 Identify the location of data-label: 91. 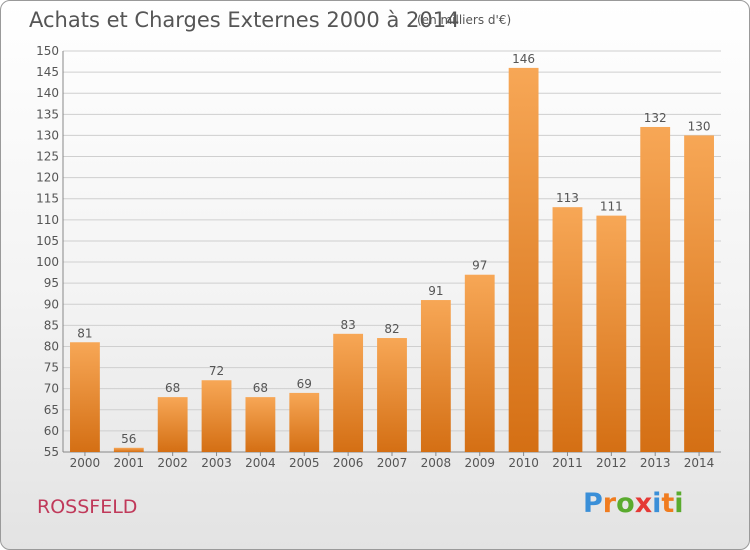
(435, 291).